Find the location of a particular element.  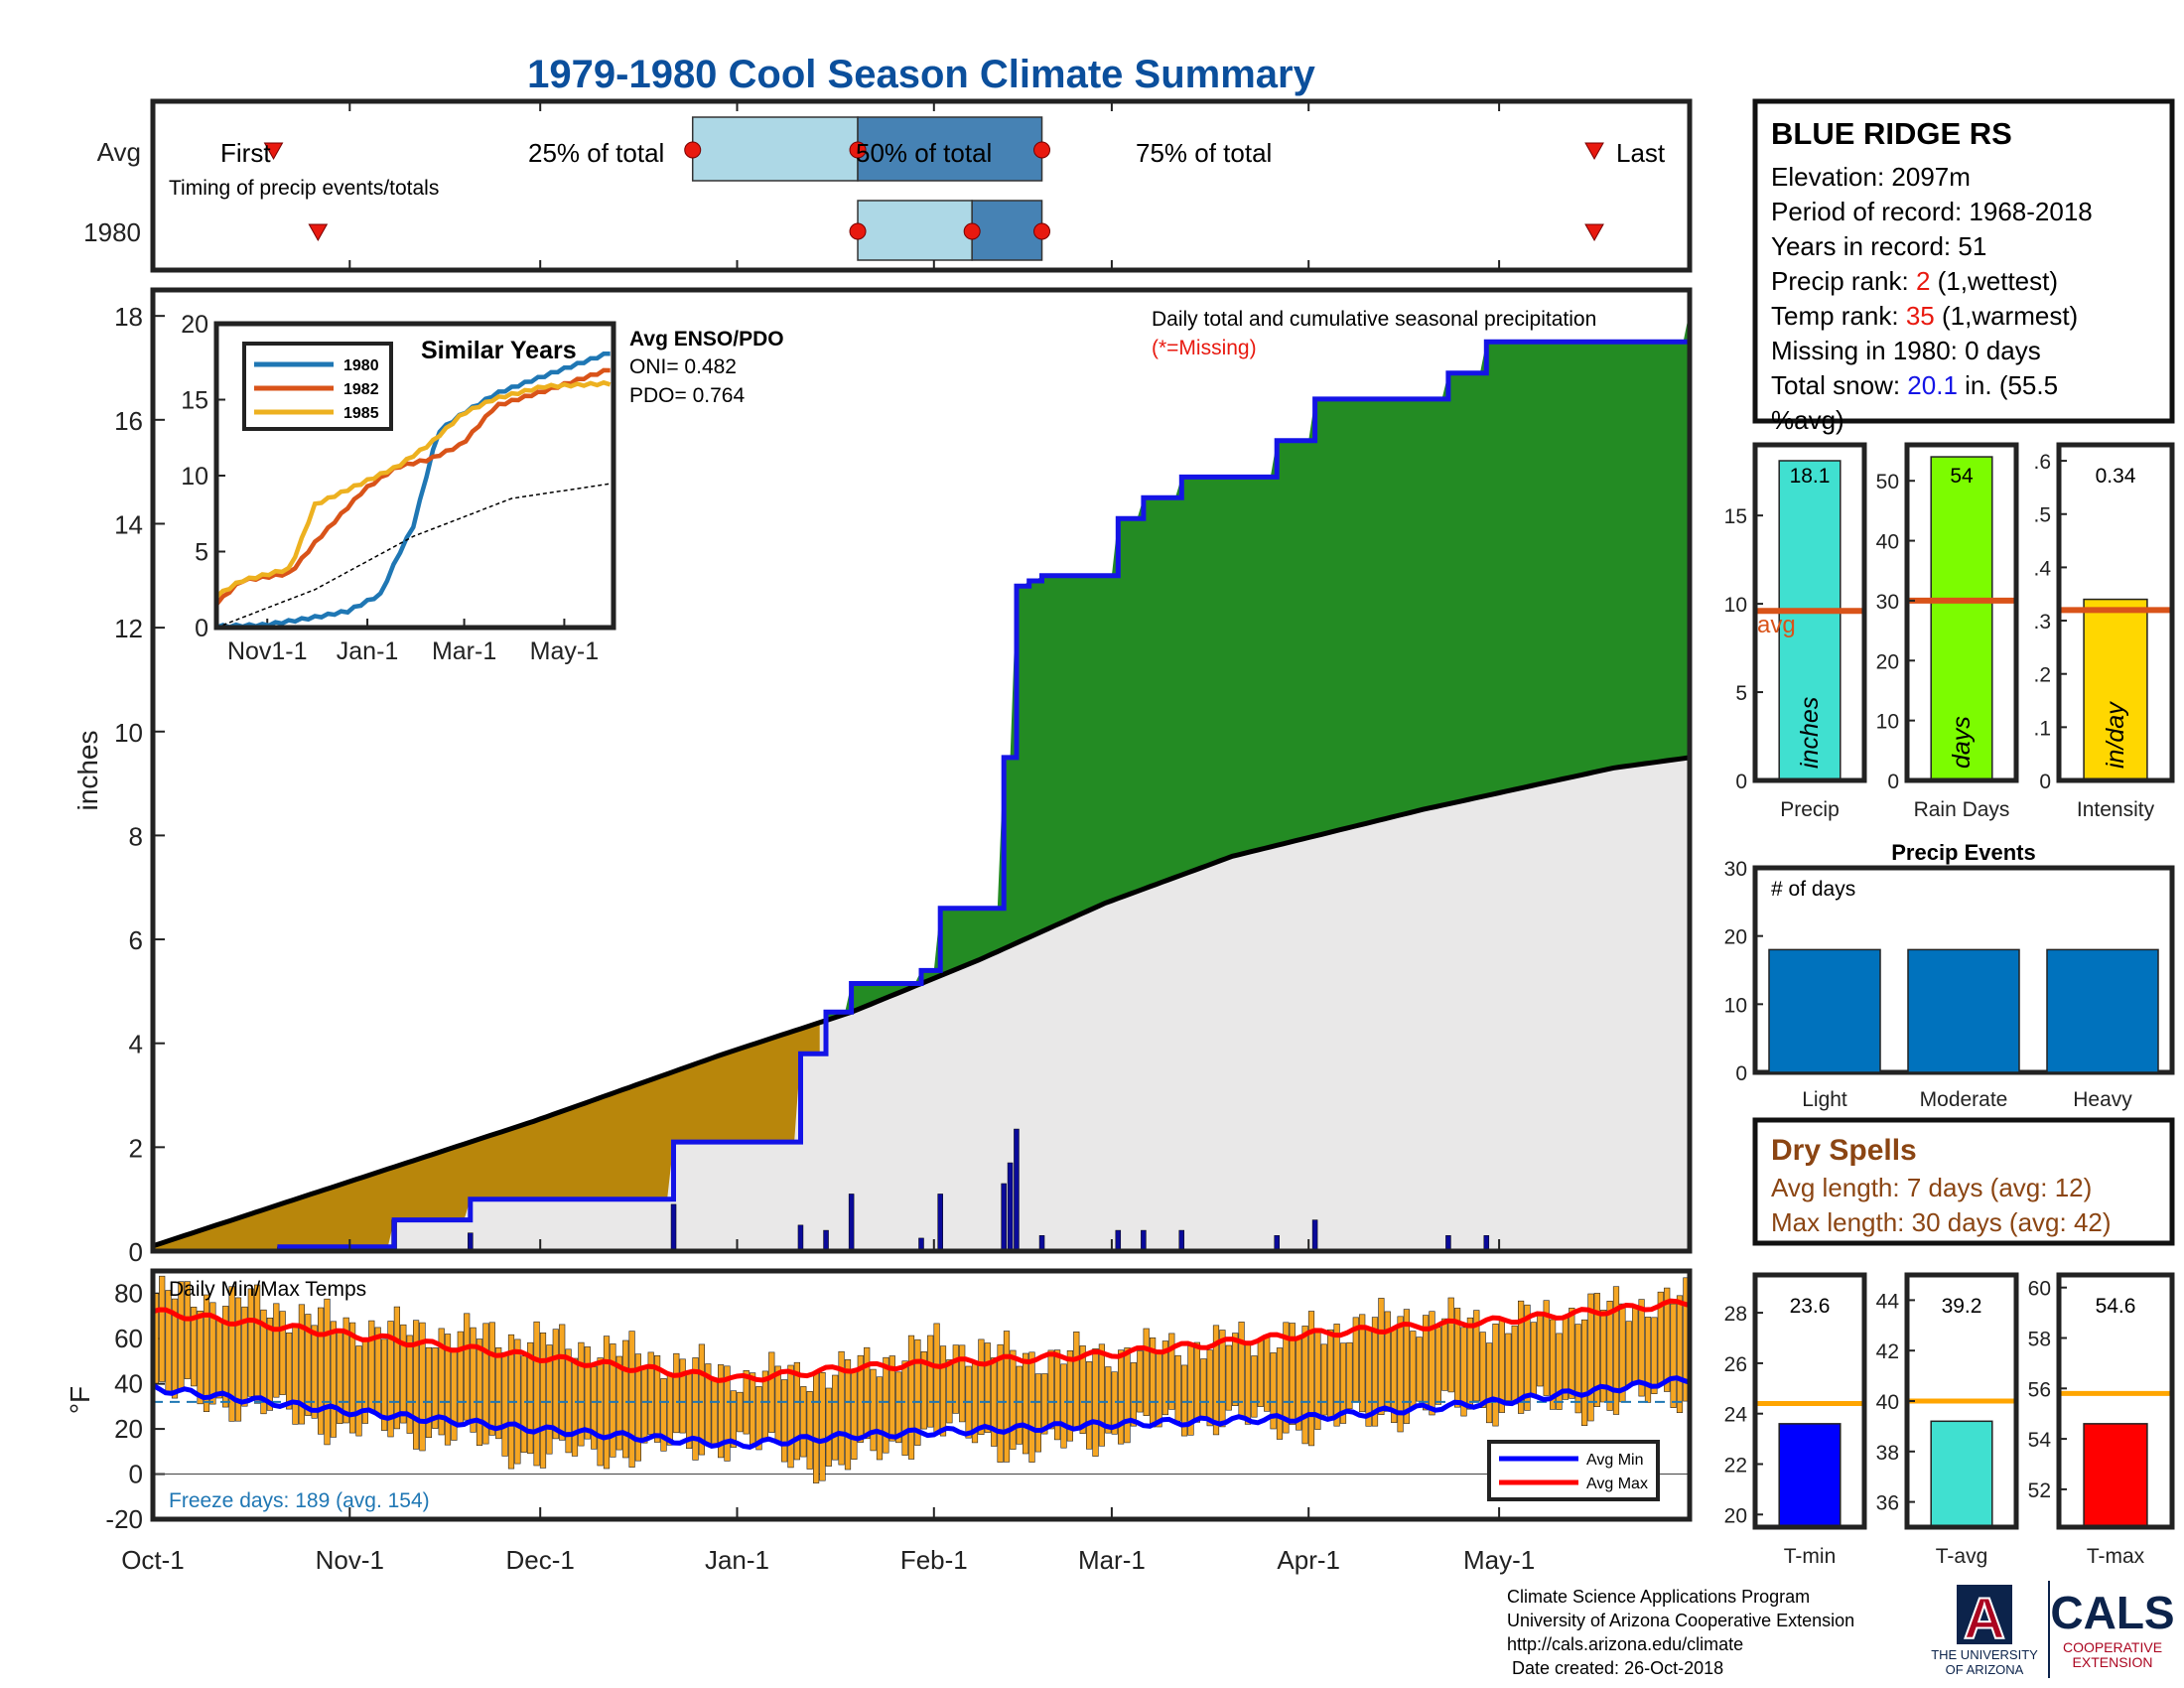

station-elevation: Elevation: 2097m is located at coordinates (1871, 177).